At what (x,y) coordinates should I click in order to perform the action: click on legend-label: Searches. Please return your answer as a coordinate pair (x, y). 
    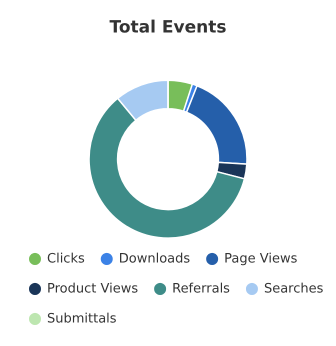
    Looking at the image, I should click on (294, 289).